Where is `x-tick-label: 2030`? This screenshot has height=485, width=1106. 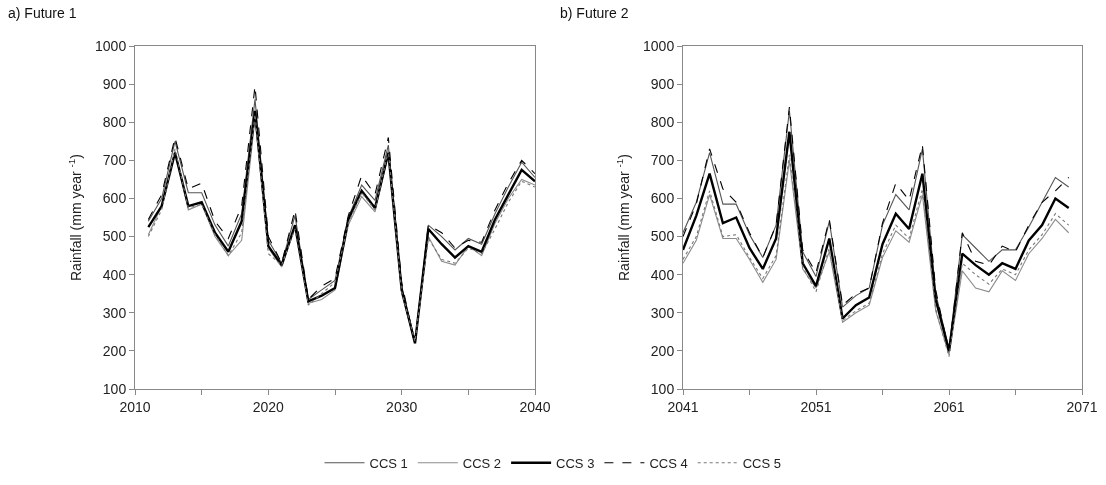
x-tick-label: 2030 is located at coordinates (402, 406).